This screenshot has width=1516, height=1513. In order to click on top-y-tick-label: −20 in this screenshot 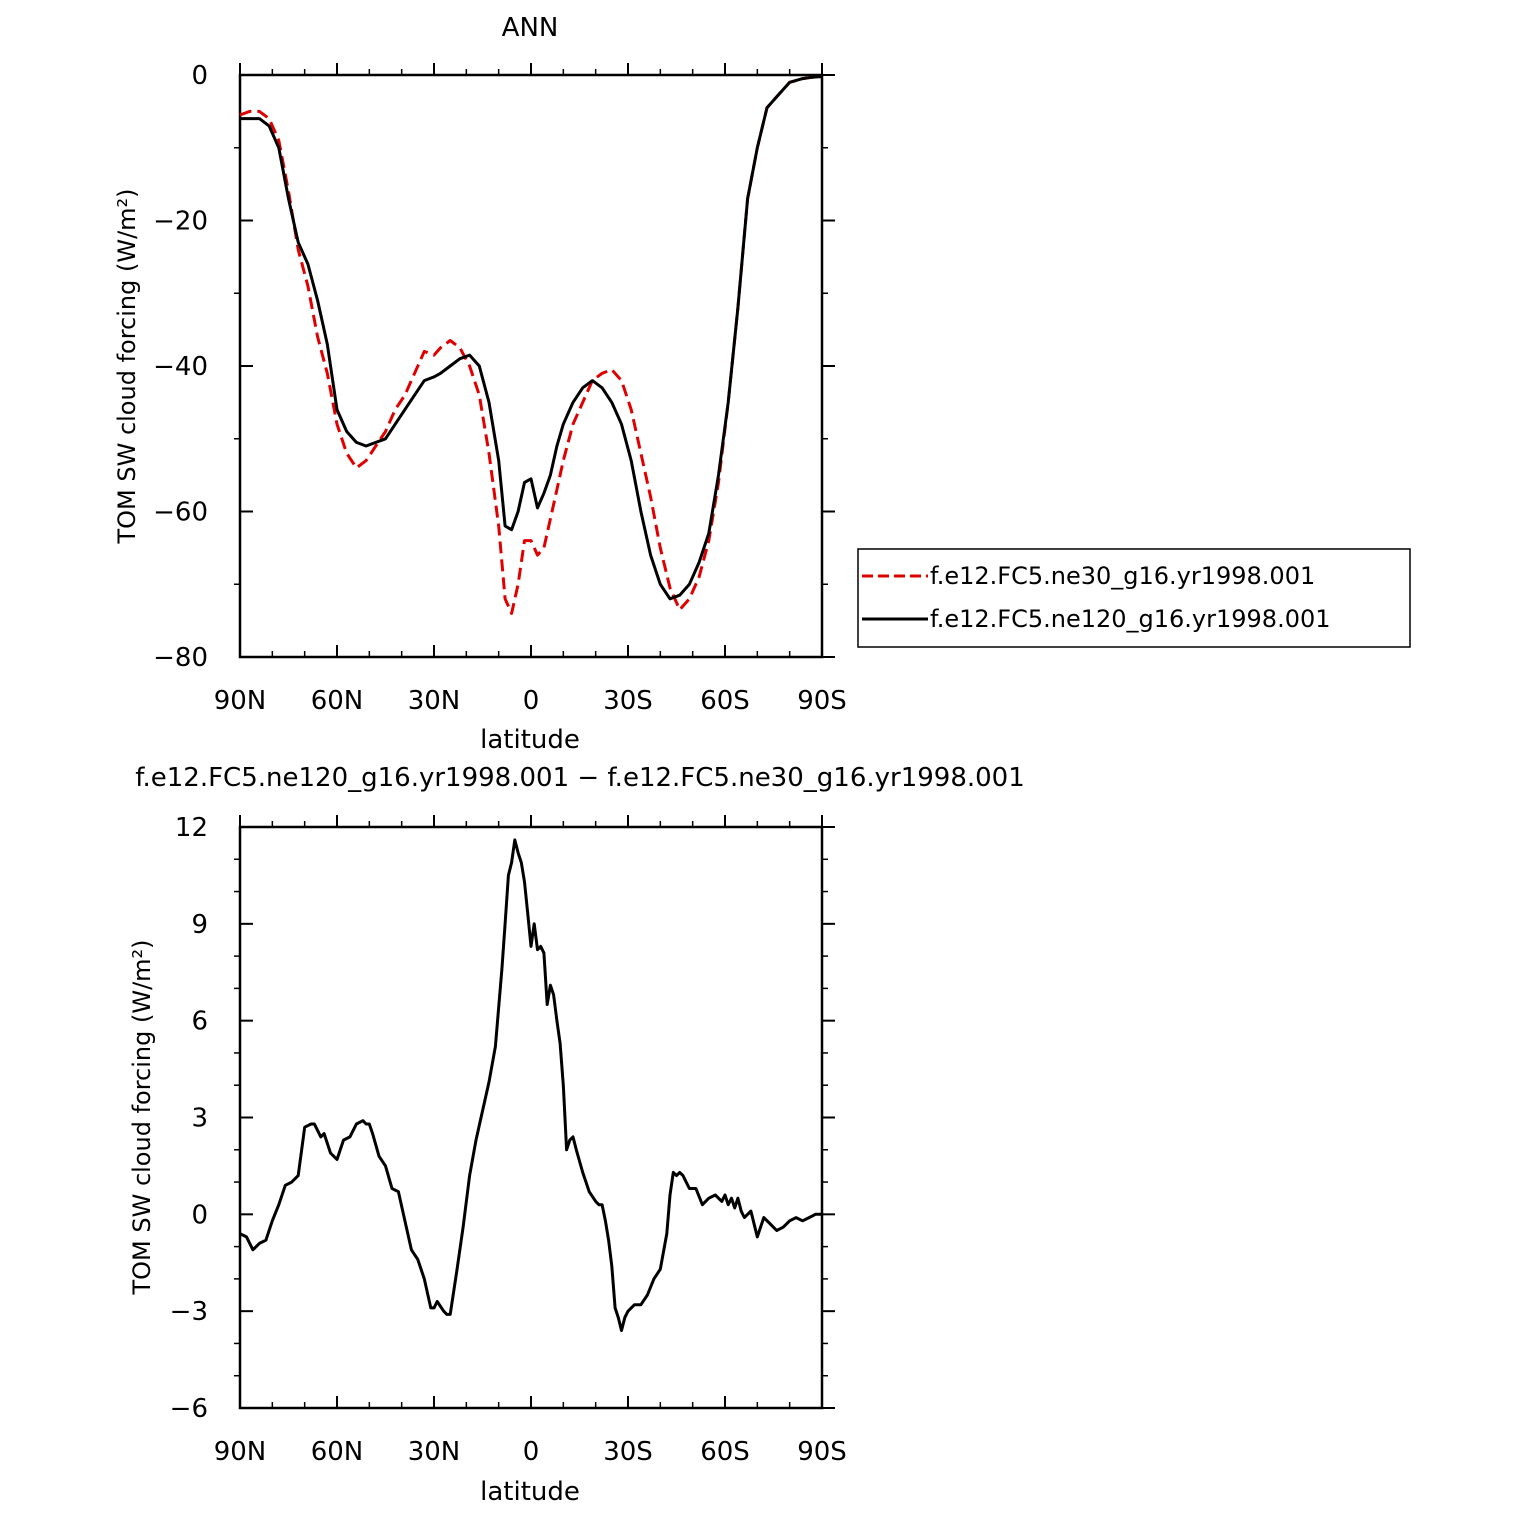, I will do `click(180, 222)`.